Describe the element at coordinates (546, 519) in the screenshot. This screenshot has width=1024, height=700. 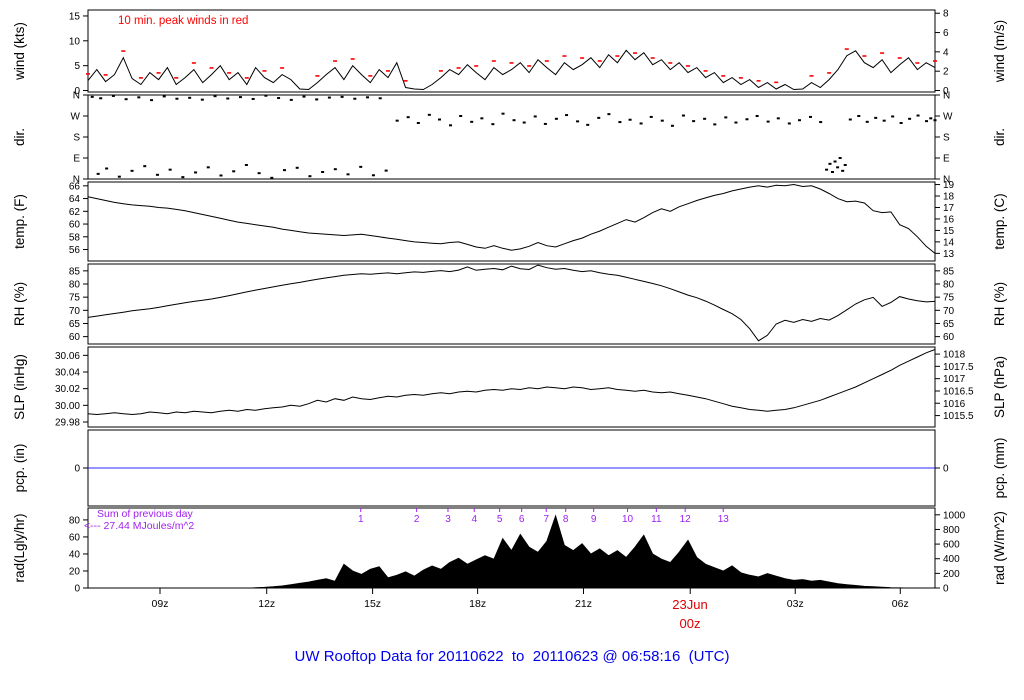
I see `svg-text: 7` at that location.